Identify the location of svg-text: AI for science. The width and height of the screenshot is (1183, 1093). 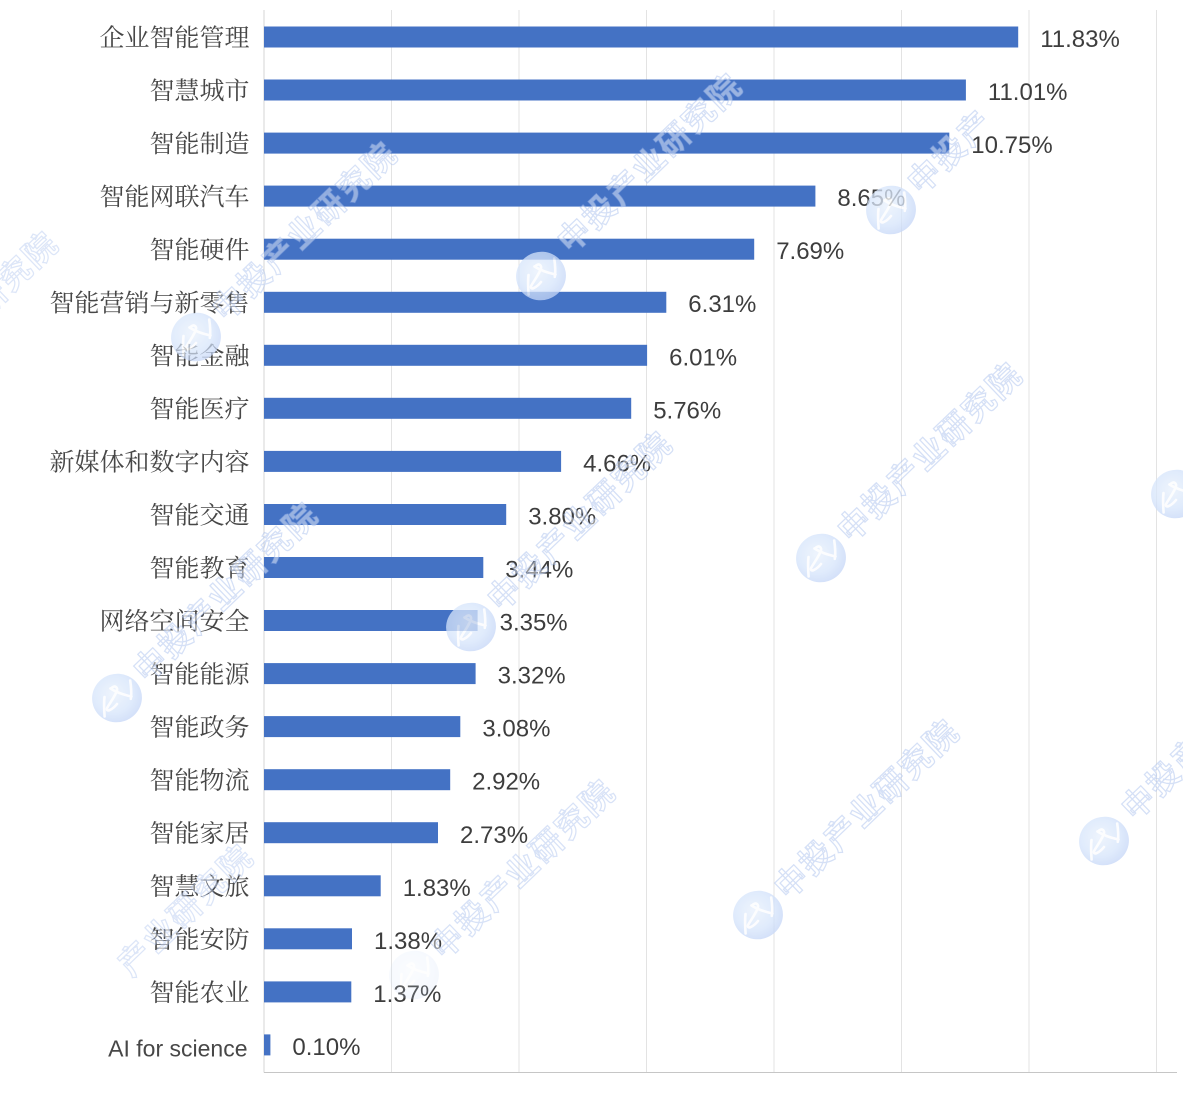
(177, 1049).